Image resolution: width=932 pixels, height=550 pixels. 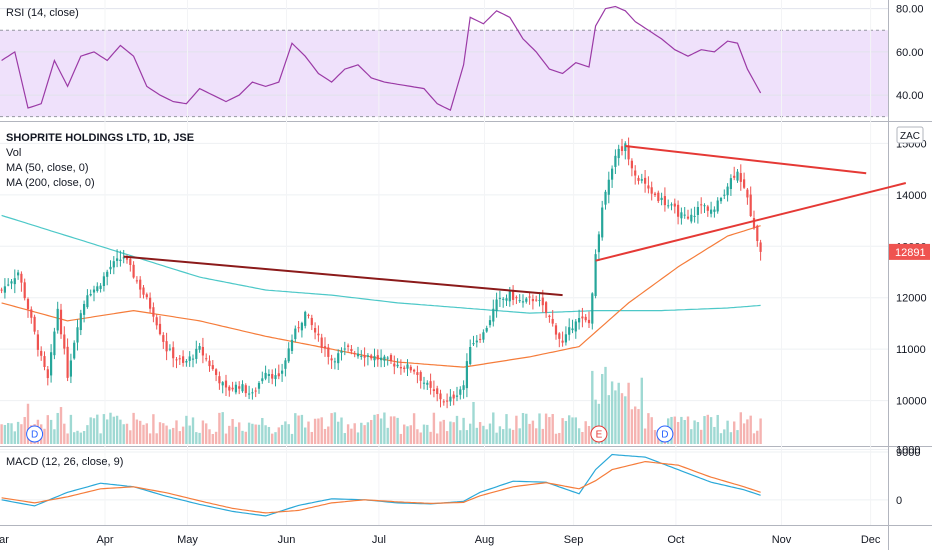 What do you see at coordinates (485, 540) in the screenshot?
I see `month-label: Aug` at bounding box center [485, 540].